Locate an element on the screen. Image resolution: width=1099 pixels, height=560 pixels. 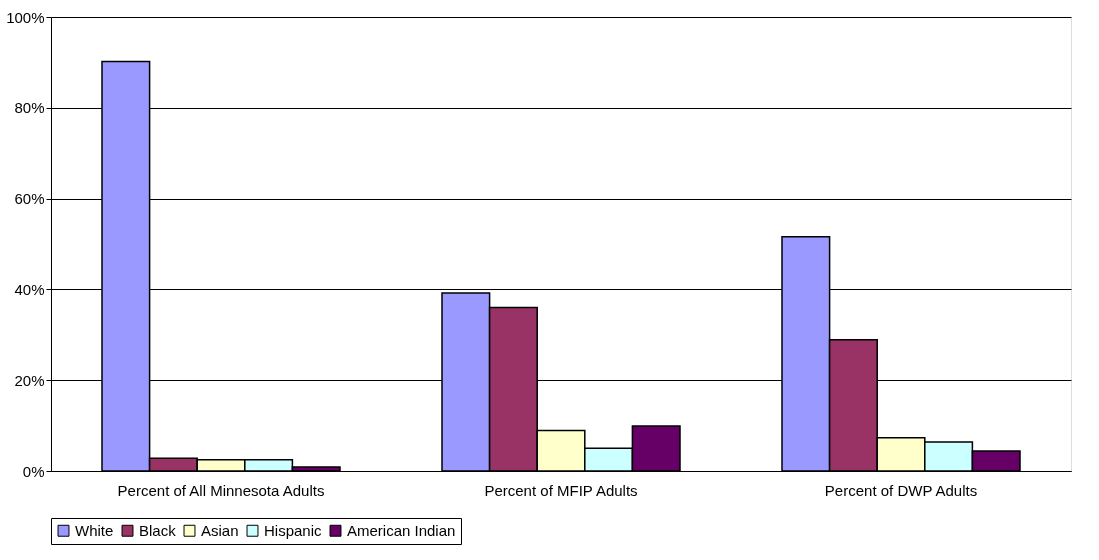
y-tick-label: 40% is located at coordinates (29, 289).